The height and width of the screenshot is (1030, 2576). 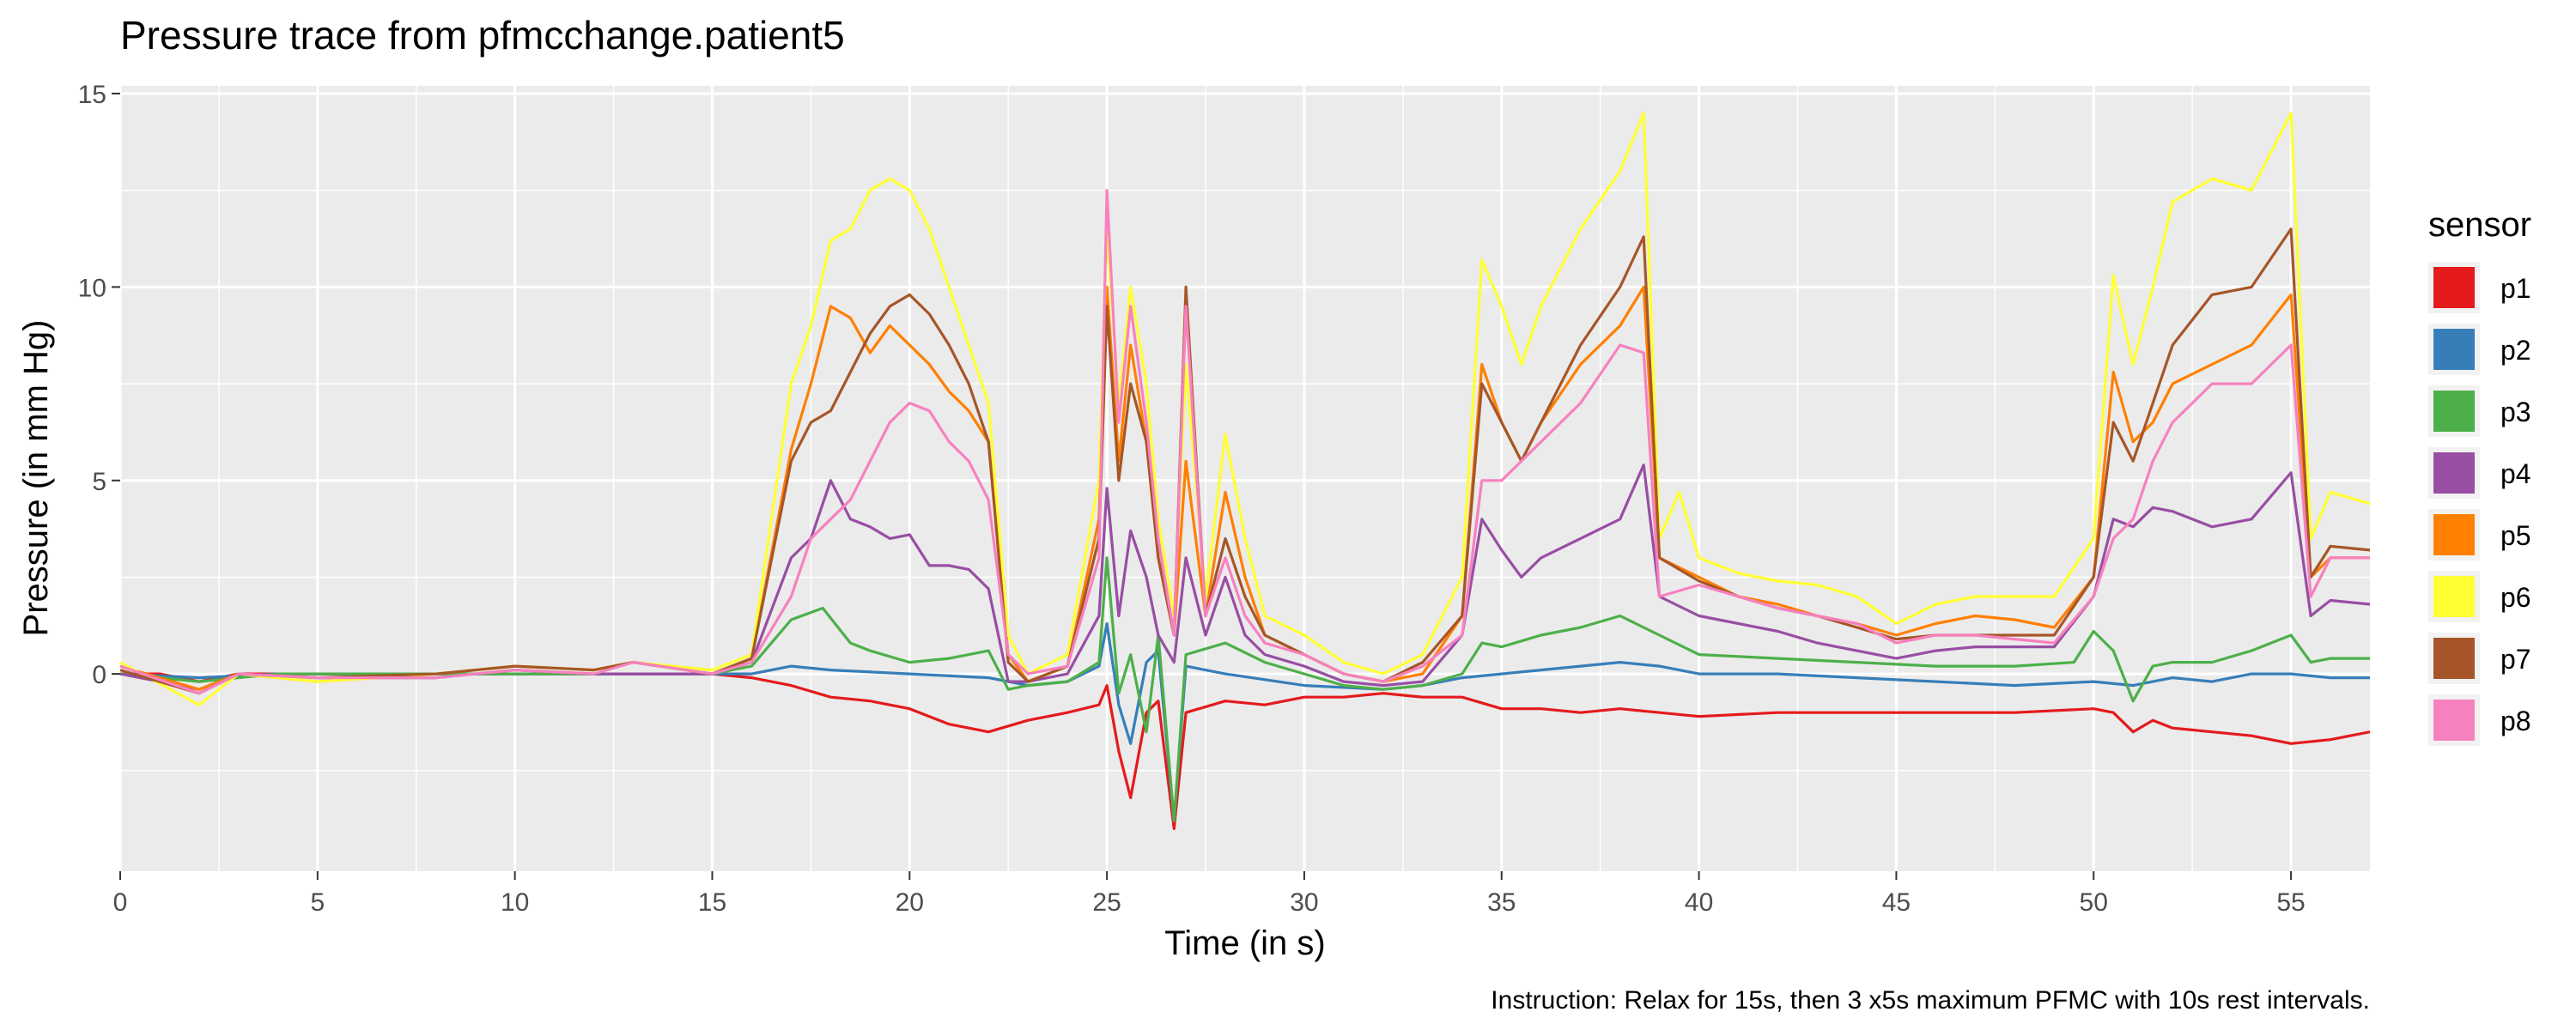 I want to click on legend-item-p2: p2, so click(x=2479, y=349).